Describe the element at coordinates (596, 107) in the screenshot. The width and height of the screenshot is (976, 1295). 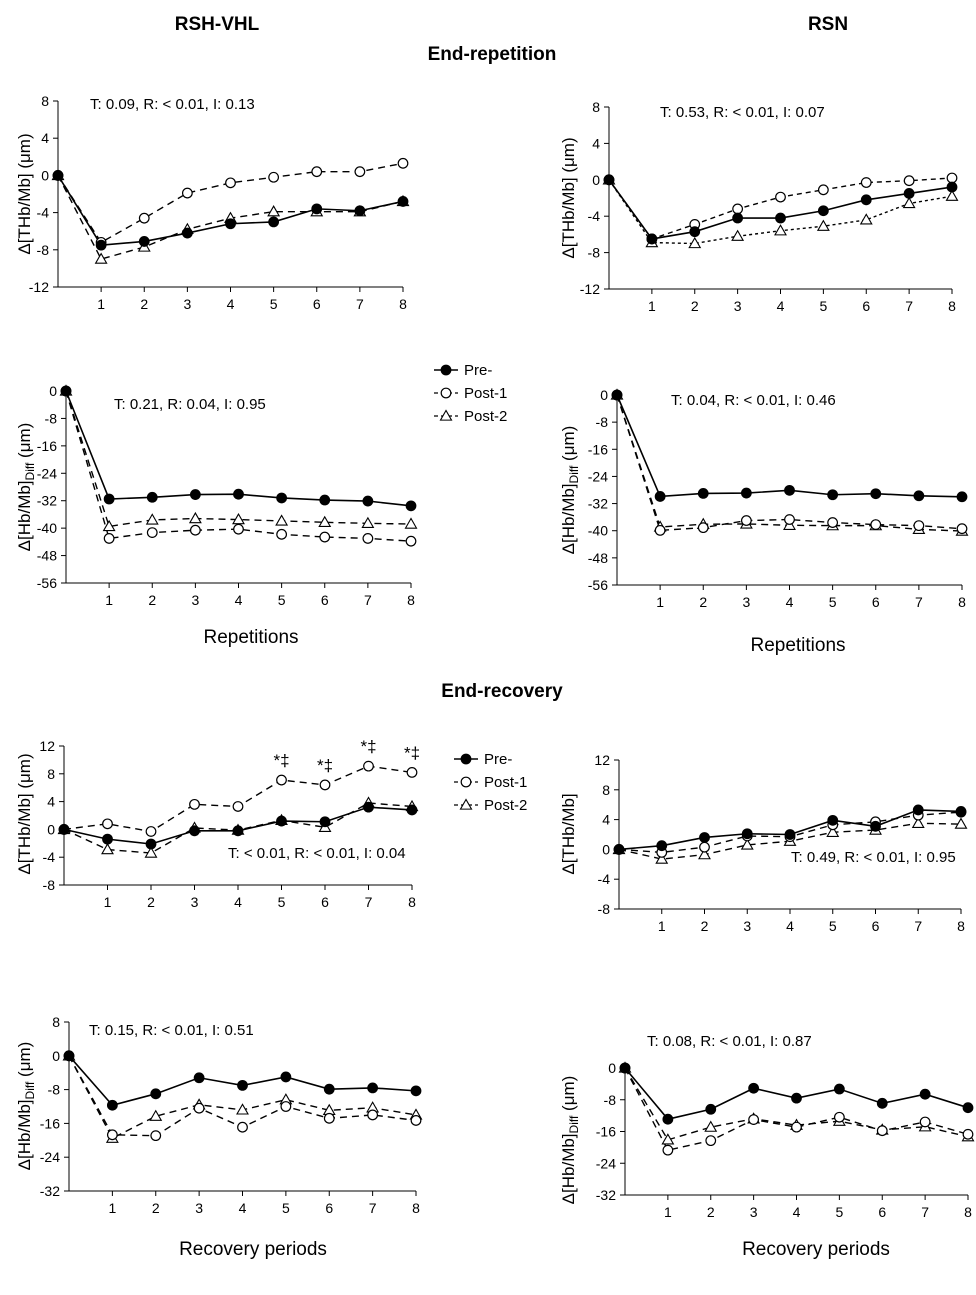
I see `y-tick-label: 8` at that location.